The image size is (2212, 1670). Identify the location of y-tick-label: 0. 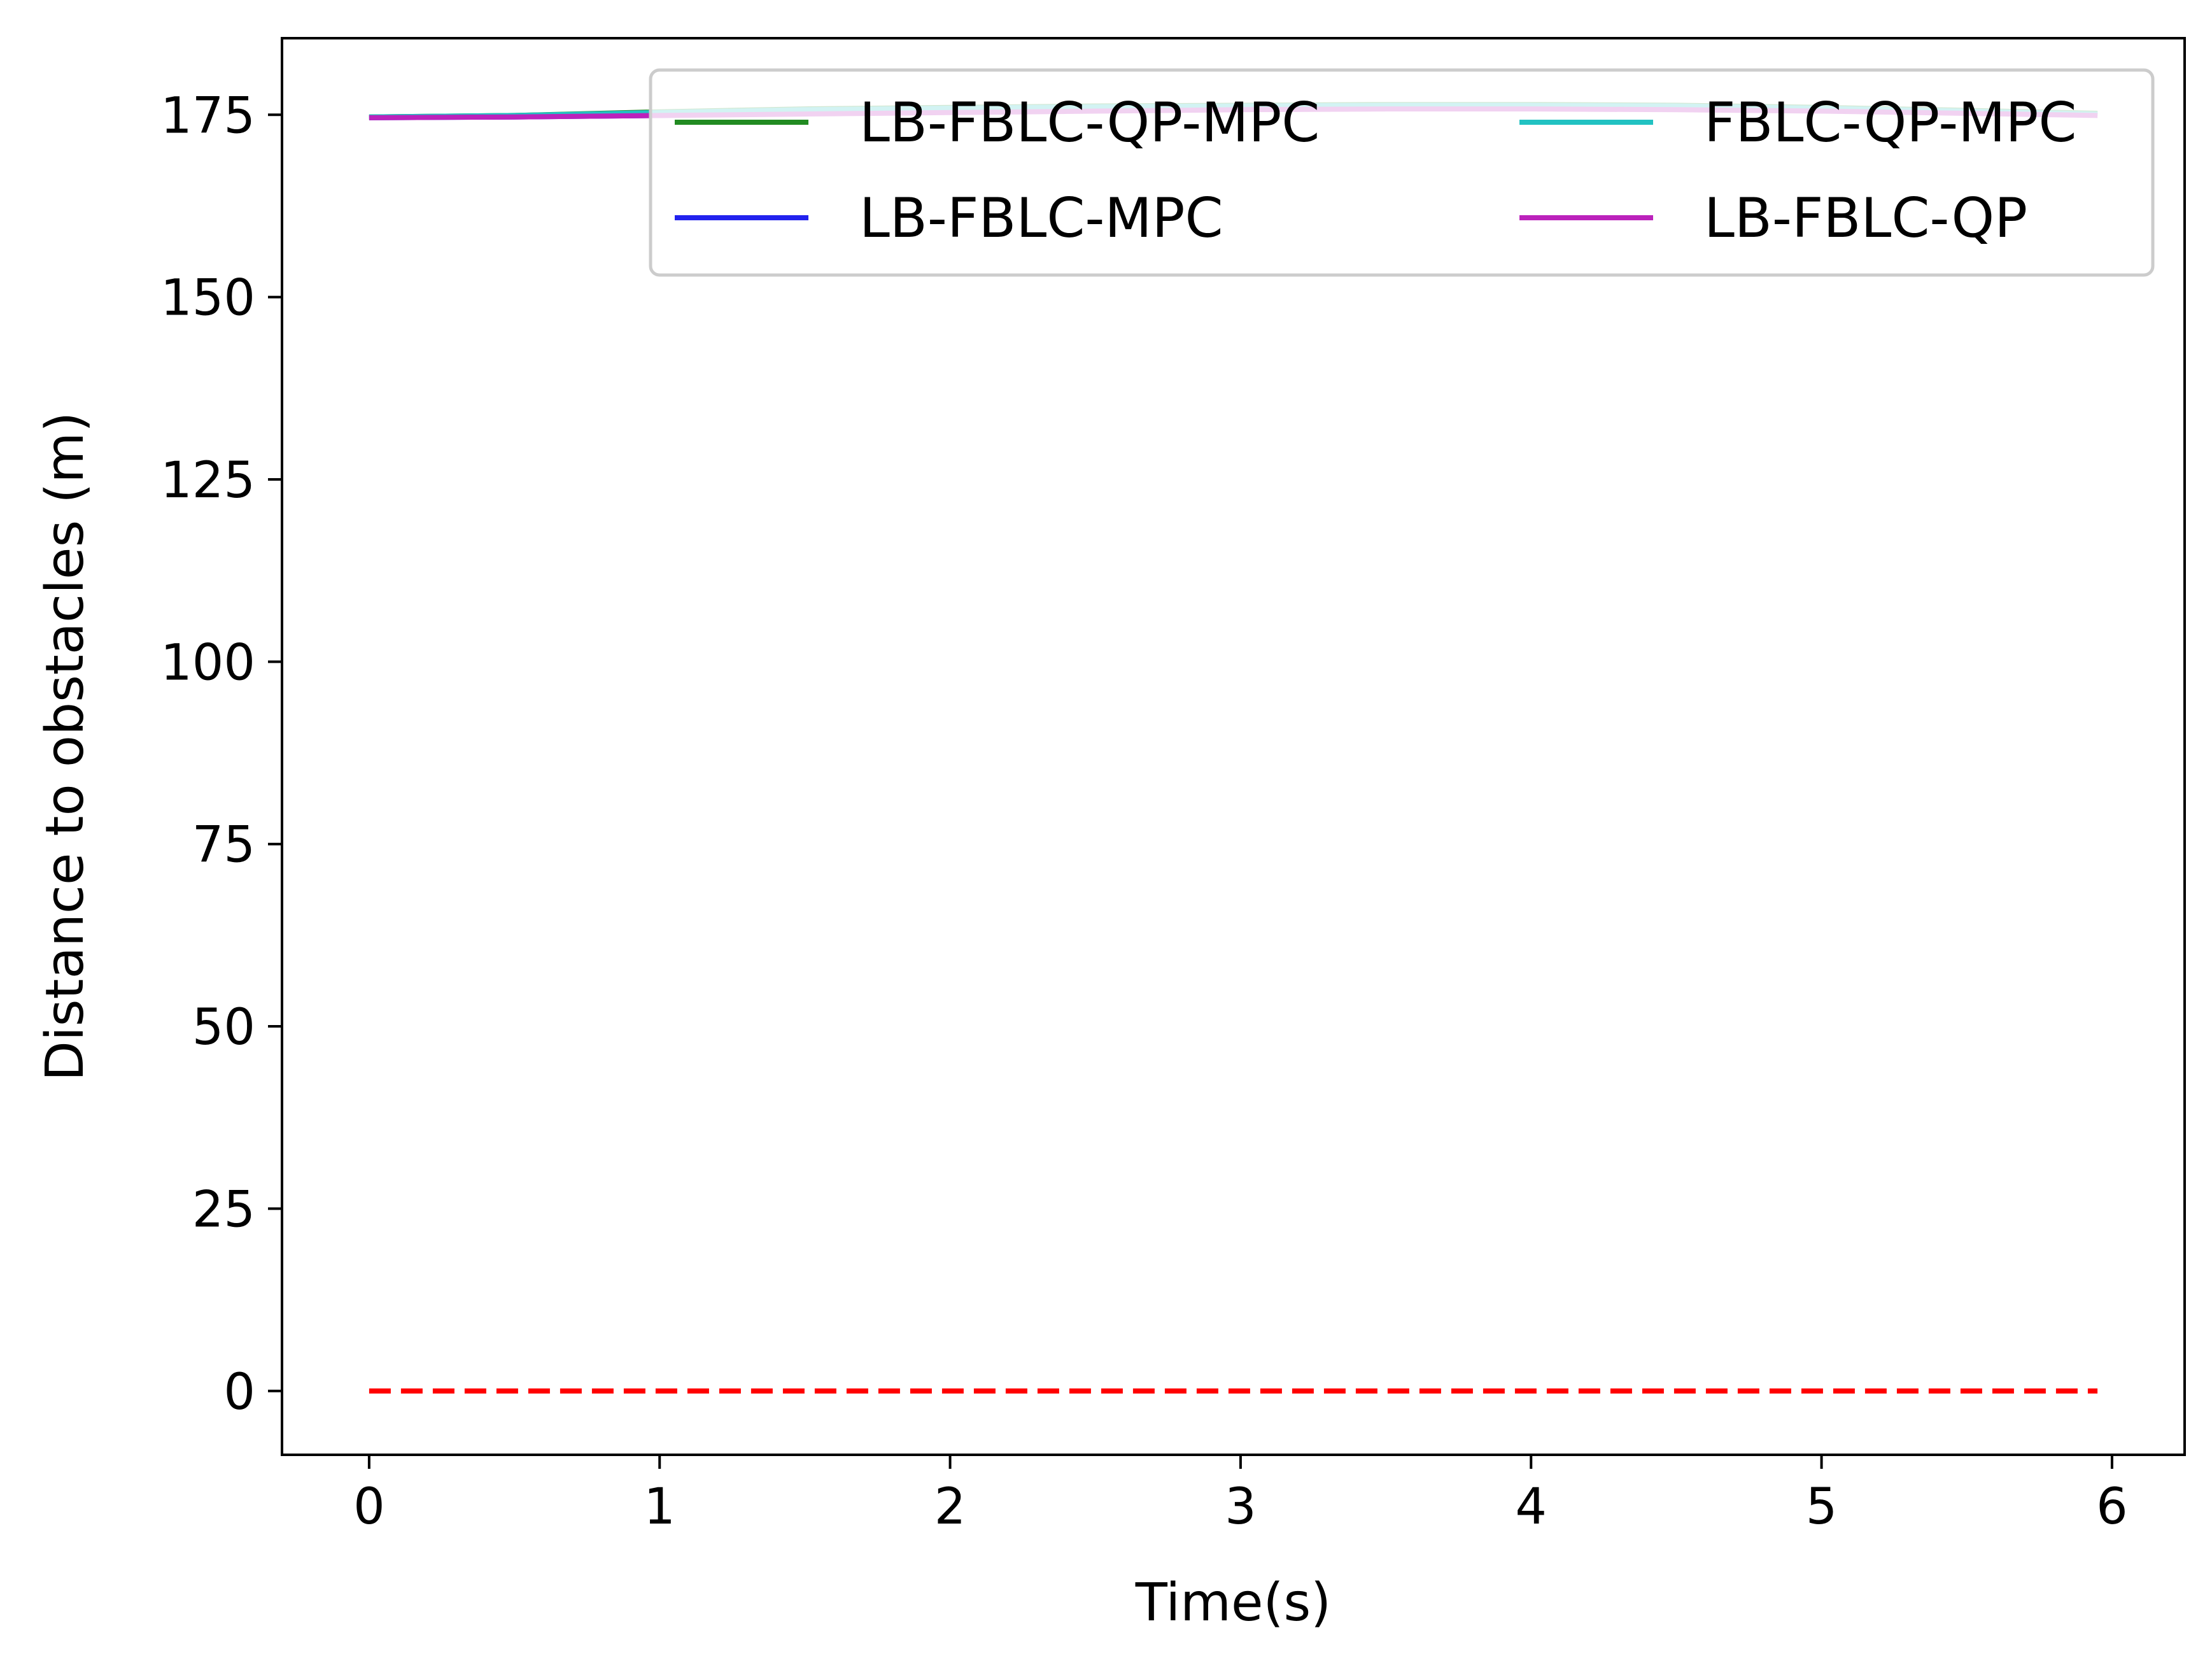
(239, 1392).